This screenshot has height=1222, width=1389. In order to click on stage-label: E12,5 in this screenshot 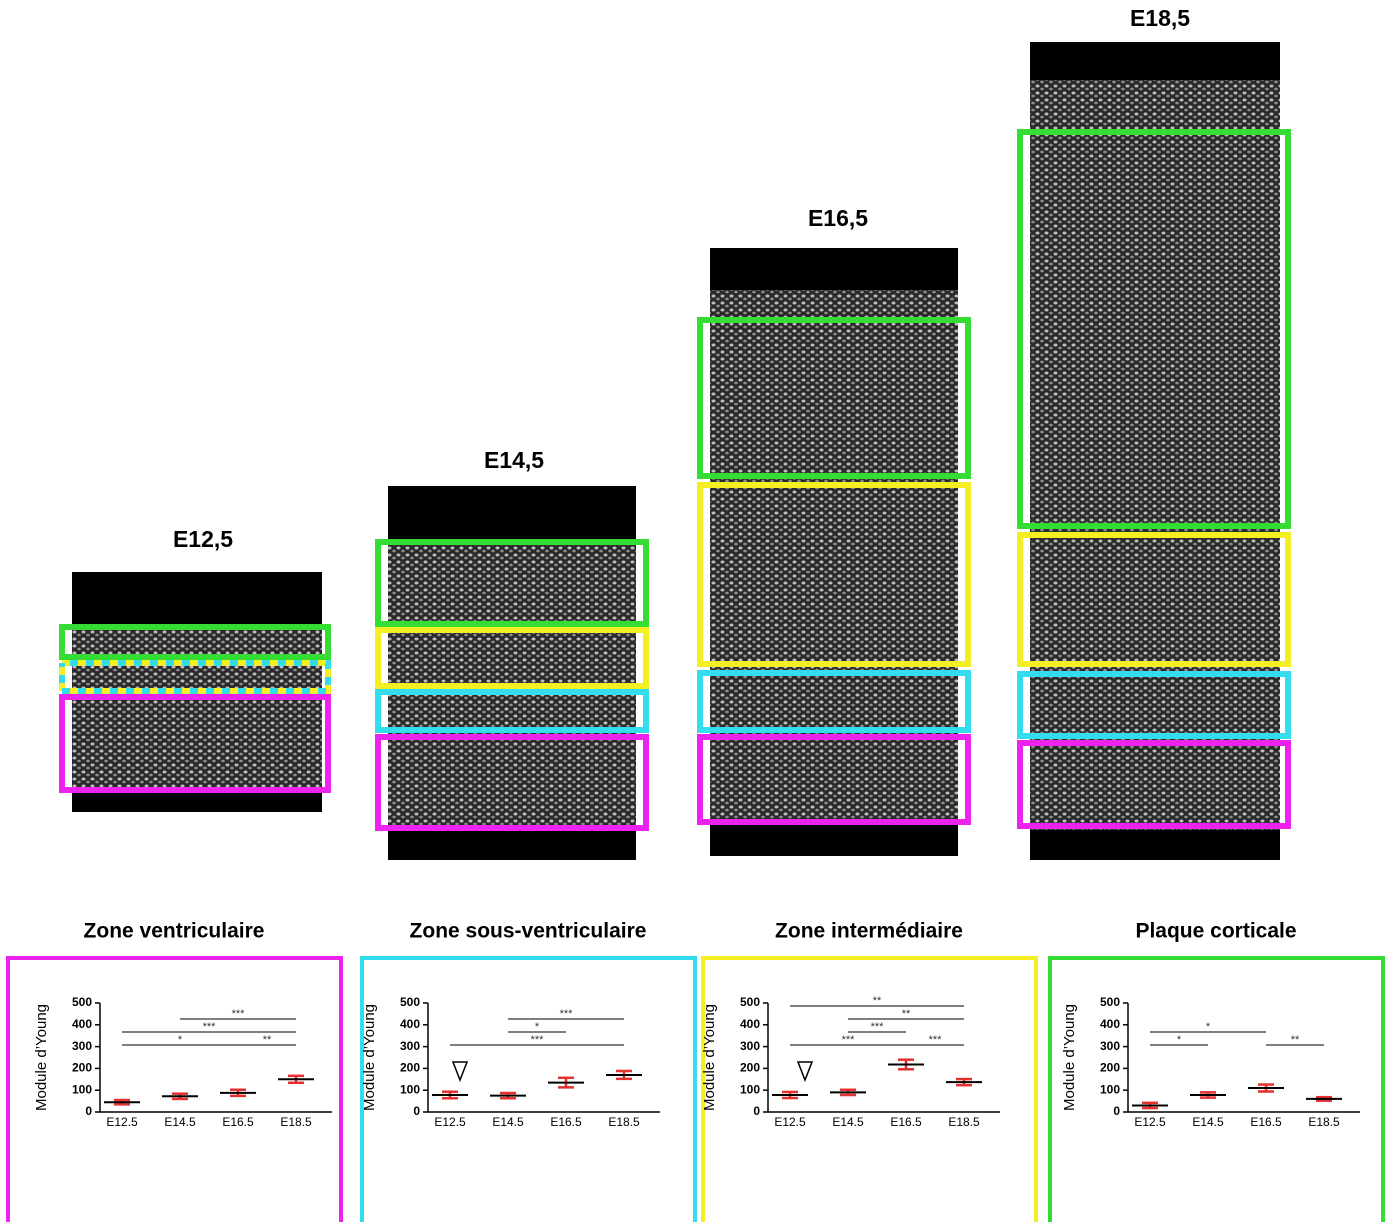, I will do `click(203, 539)`.